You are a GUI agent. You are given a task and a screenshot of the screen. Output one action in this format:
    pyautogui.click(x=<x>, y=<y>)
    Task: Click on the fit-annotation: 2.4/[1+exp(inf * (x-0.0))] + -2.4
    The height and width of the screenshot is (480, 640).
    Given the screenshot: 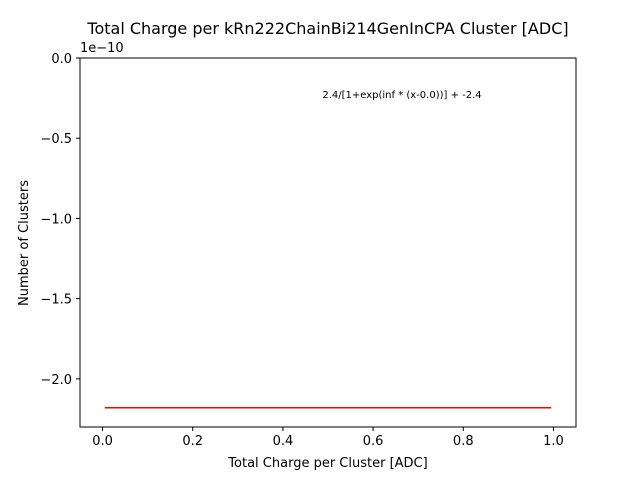 What is the action you would take?
    pyautogui.click(x=401, y=95)
    